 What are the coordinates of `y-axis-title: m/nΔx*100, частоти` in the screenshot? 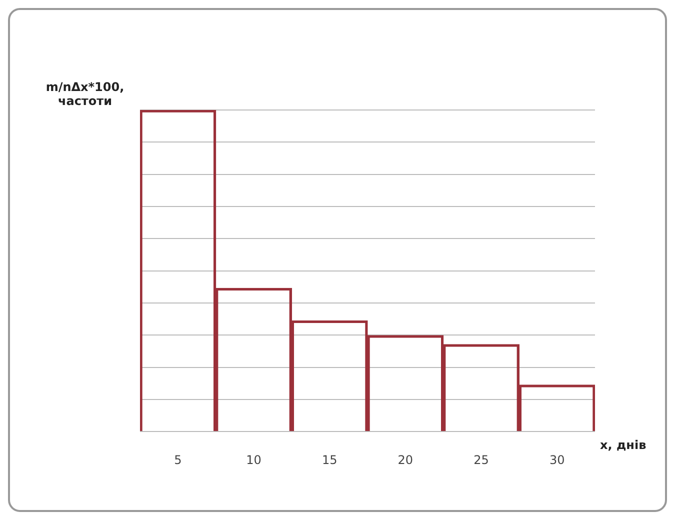 It's located at (85, 94).